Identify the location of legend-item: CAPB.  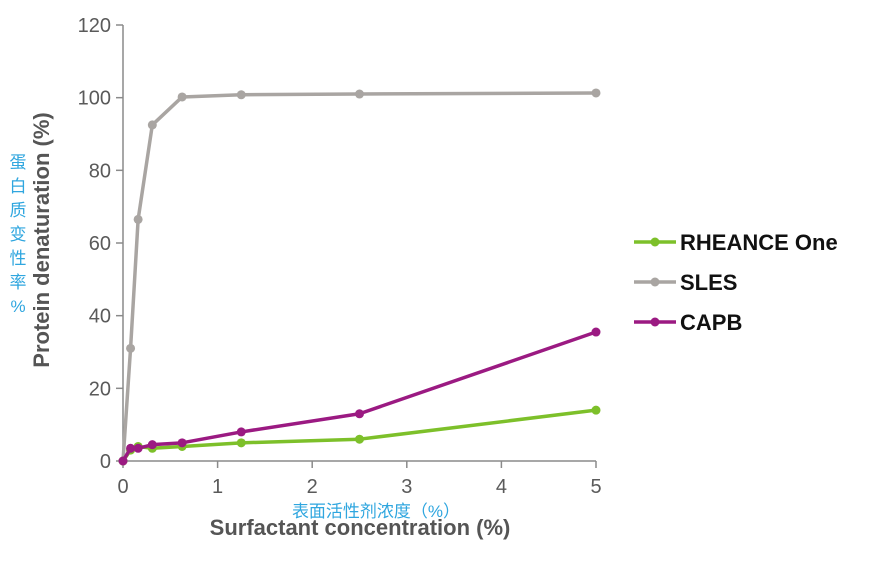
(688, 322).